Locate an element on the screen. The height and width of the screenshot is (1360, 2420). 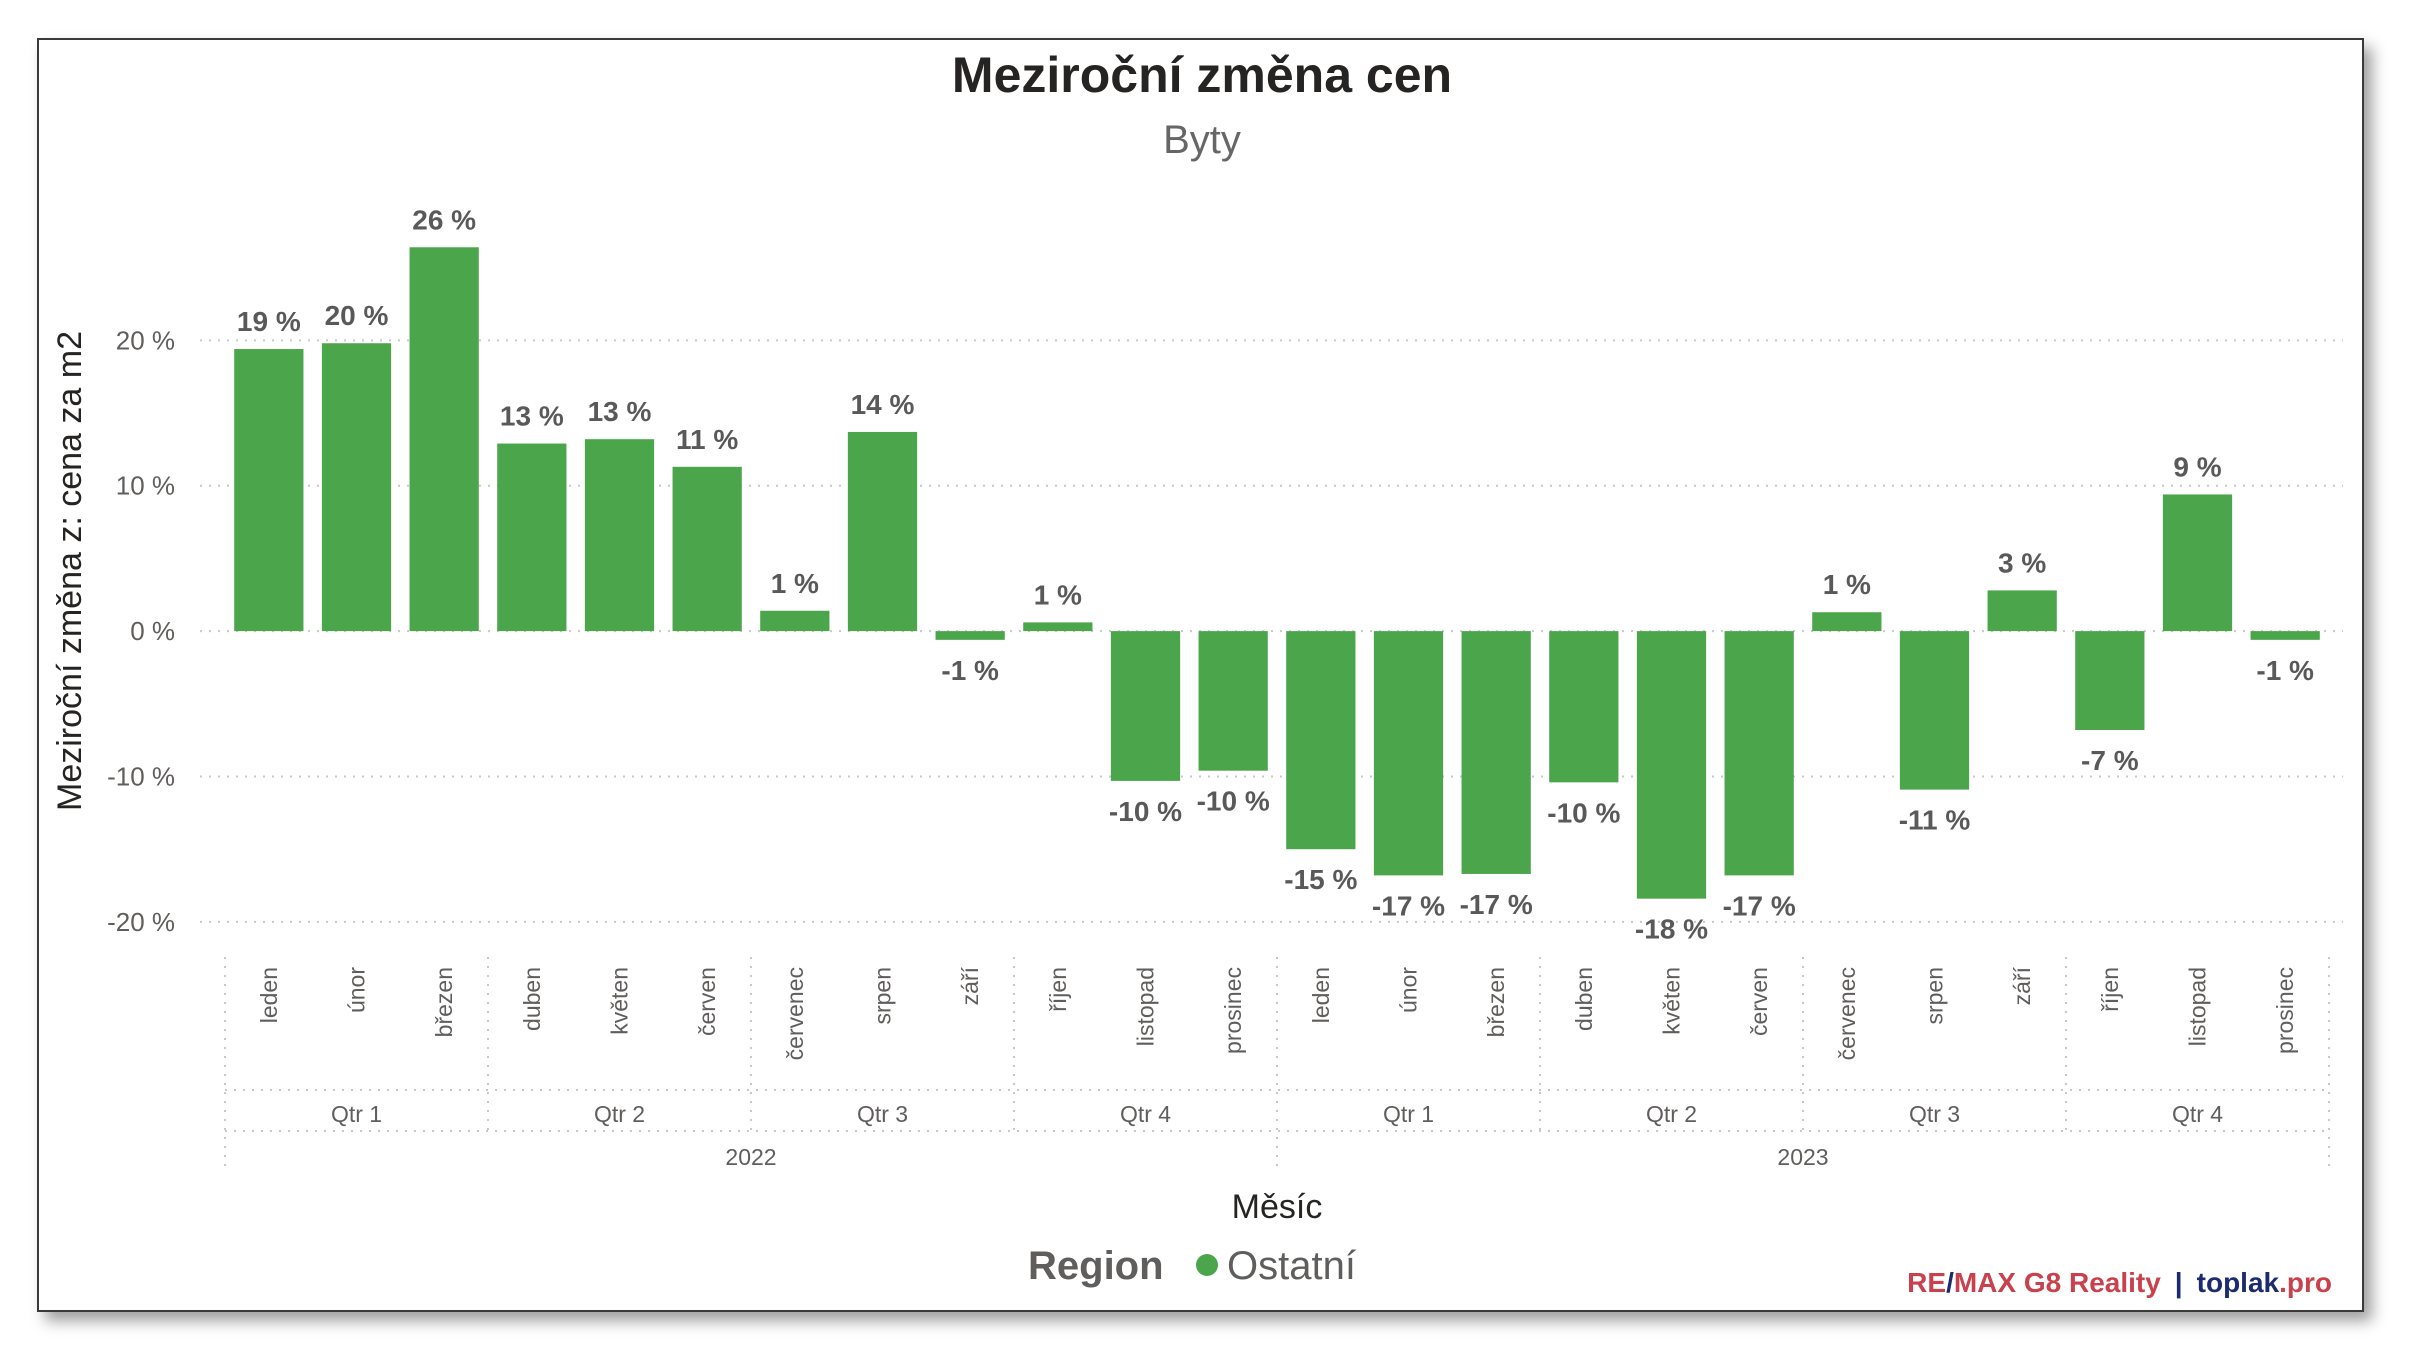
data-label: 11 % is located at coordinates (707, 439).